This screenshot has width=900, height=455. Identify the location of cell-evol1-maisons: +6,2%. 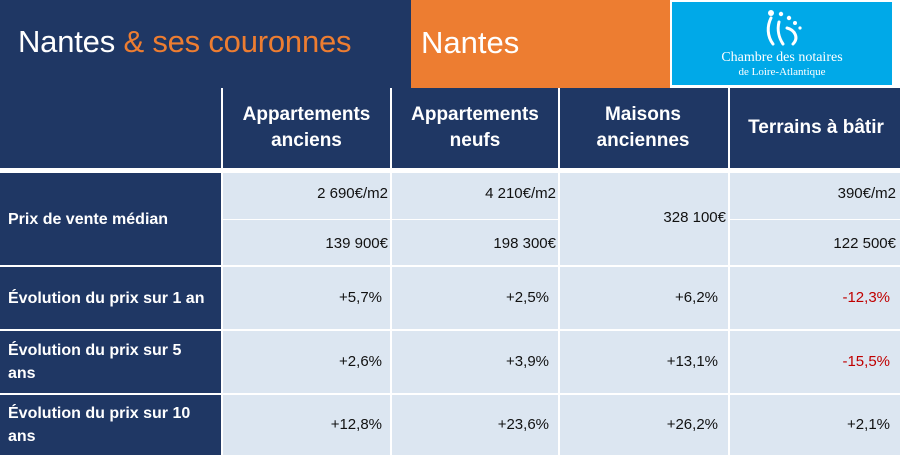
(696, 297).